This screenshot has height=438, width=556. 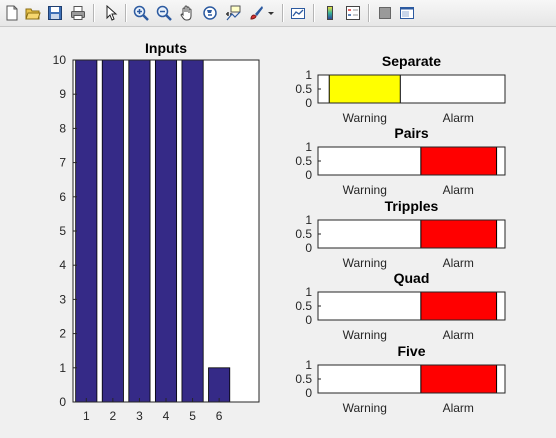 What do you see at coordinates (164, 13) in the screenshot?
I see `zoom-out-icon` at bounding box center [164, 13].